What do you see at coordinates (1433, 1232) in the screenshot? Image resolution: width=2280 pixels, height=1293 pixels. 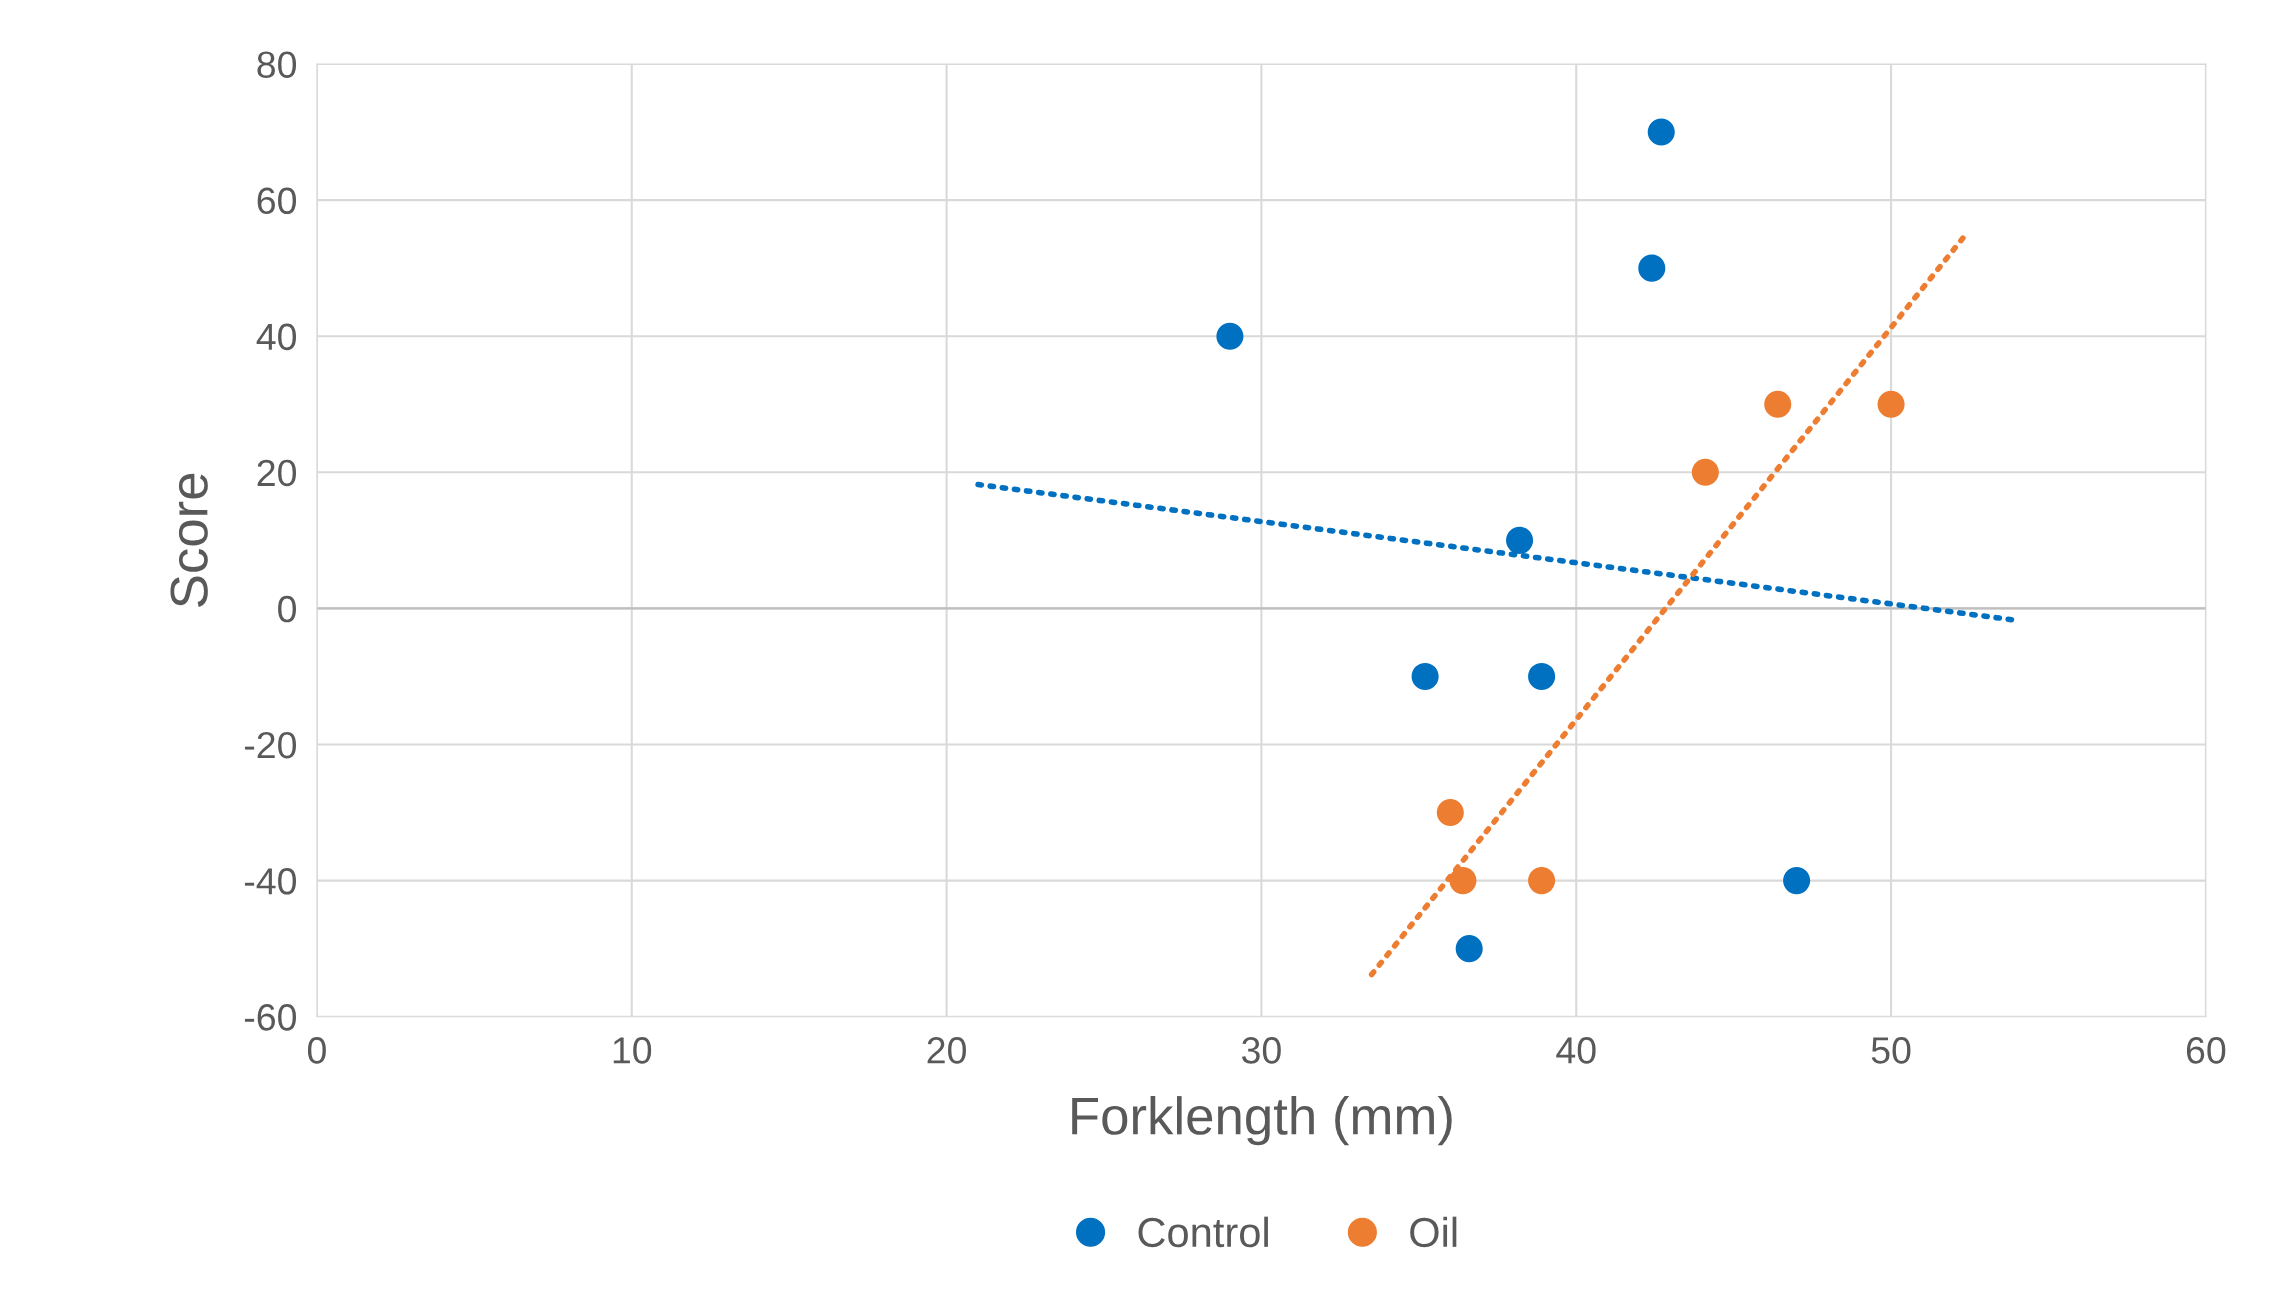 I see `legend-label: Oil` at bounding box center [1433, 1232].